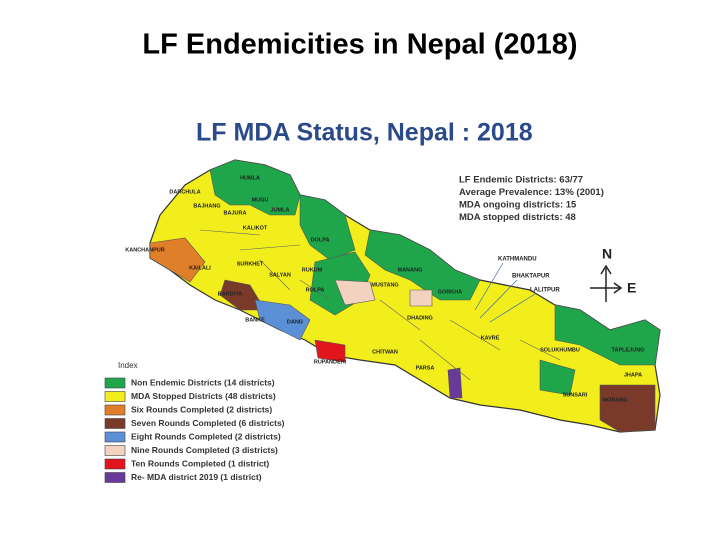 The height and width of the screenshot is (545, 720). What do you see at coordinates (206, 206) in the screenshot?
I see `district-label: BAJHANG` at bounding box center [206, 206].